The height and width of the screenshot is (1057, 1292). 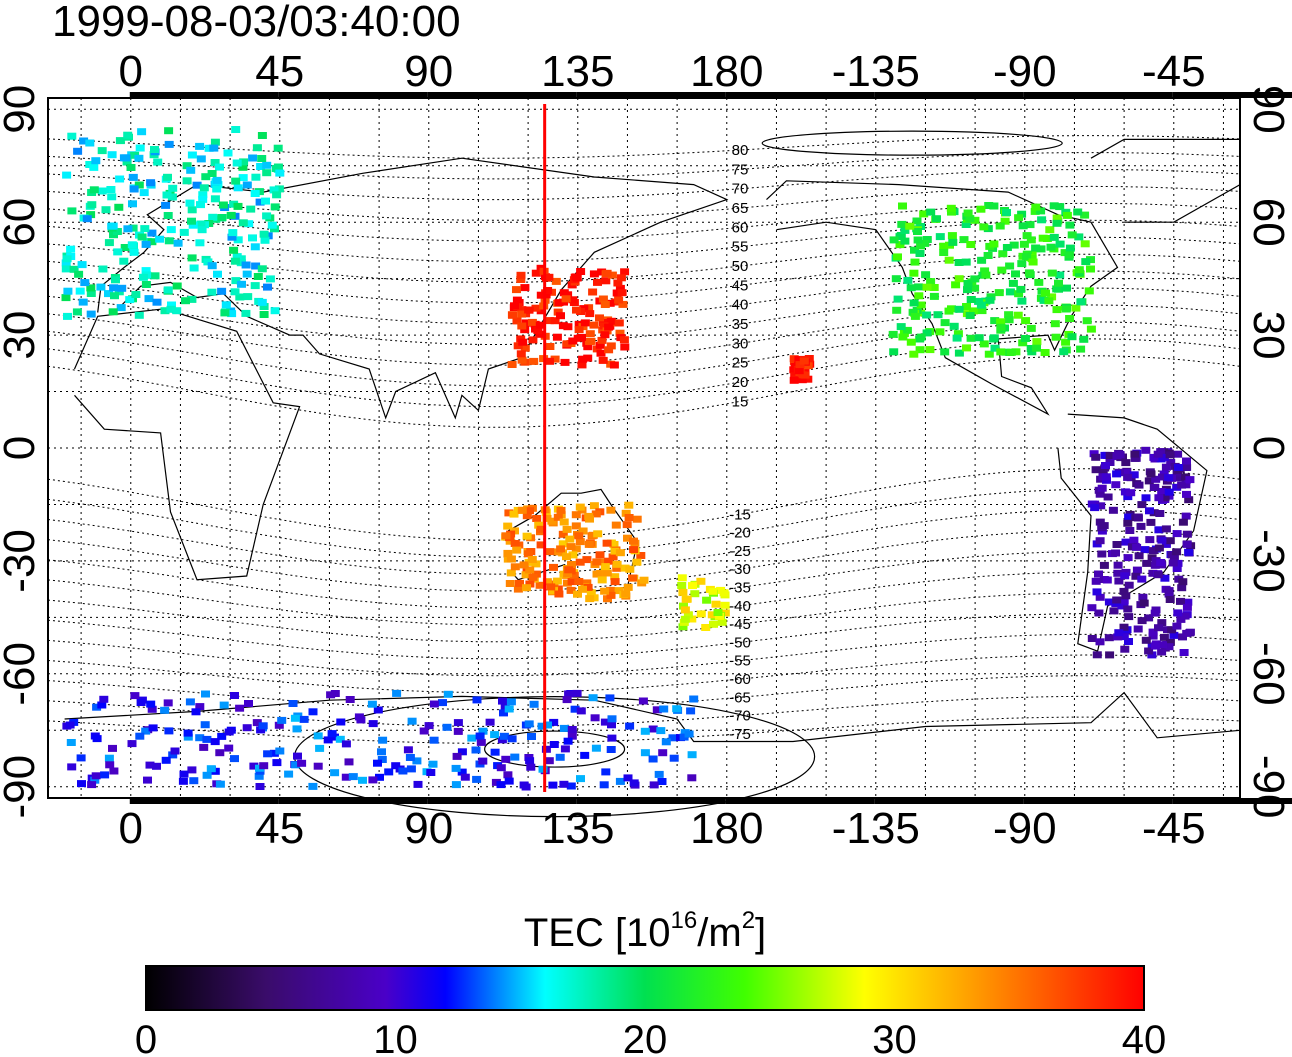 What do you see at coordinates (1268, 561) in the screenshot?
I see `lat-tick-label-right: -30` at bounding box center [1268, 561].